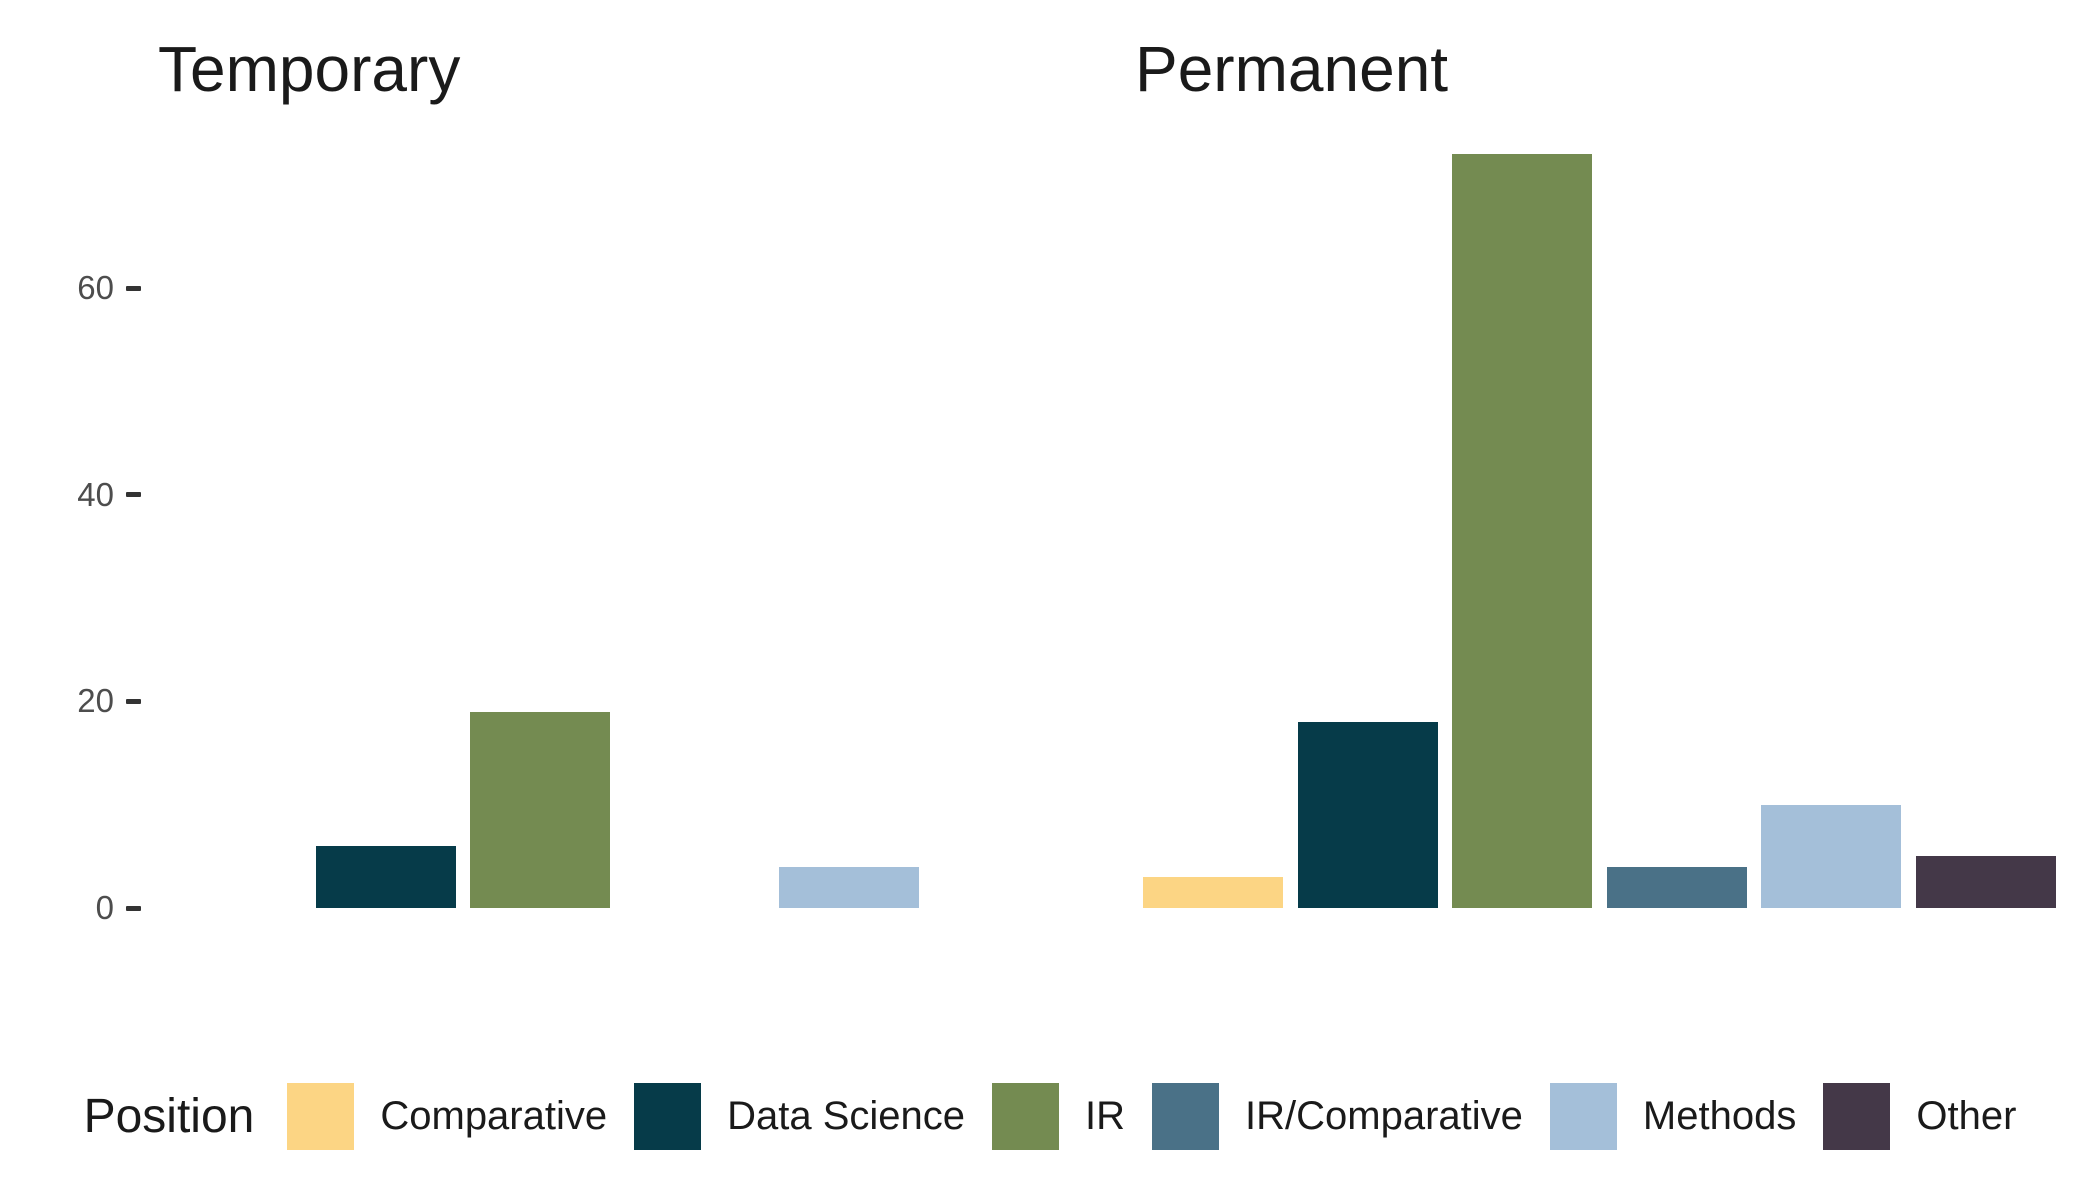 This screenshot has height=1200, width=2100. What do you see at coordinates (95, 701) in the screenshot?
I see `y-tick-label: 20` at bounding box center [95, 701].